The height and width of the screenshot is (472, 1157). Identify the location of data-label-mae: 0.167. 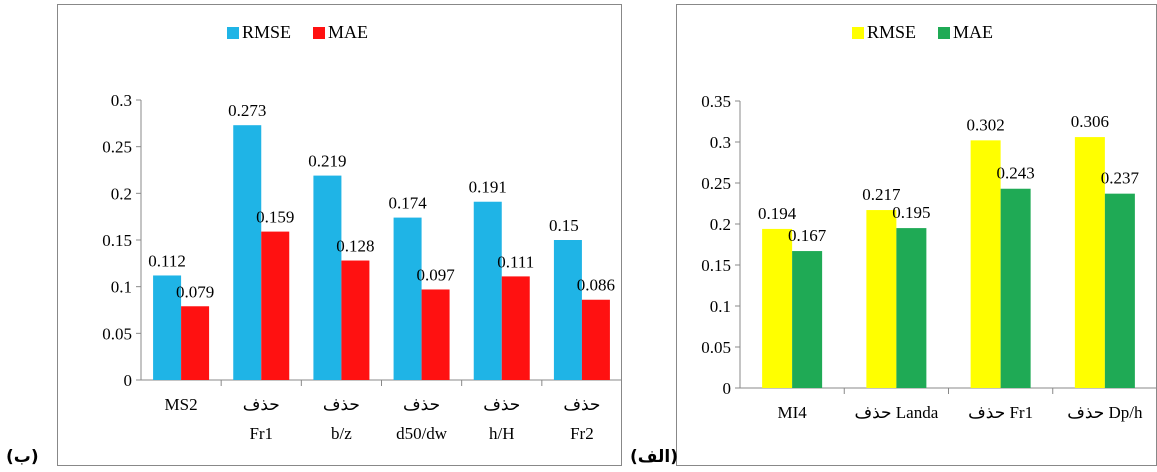
(807, 235).